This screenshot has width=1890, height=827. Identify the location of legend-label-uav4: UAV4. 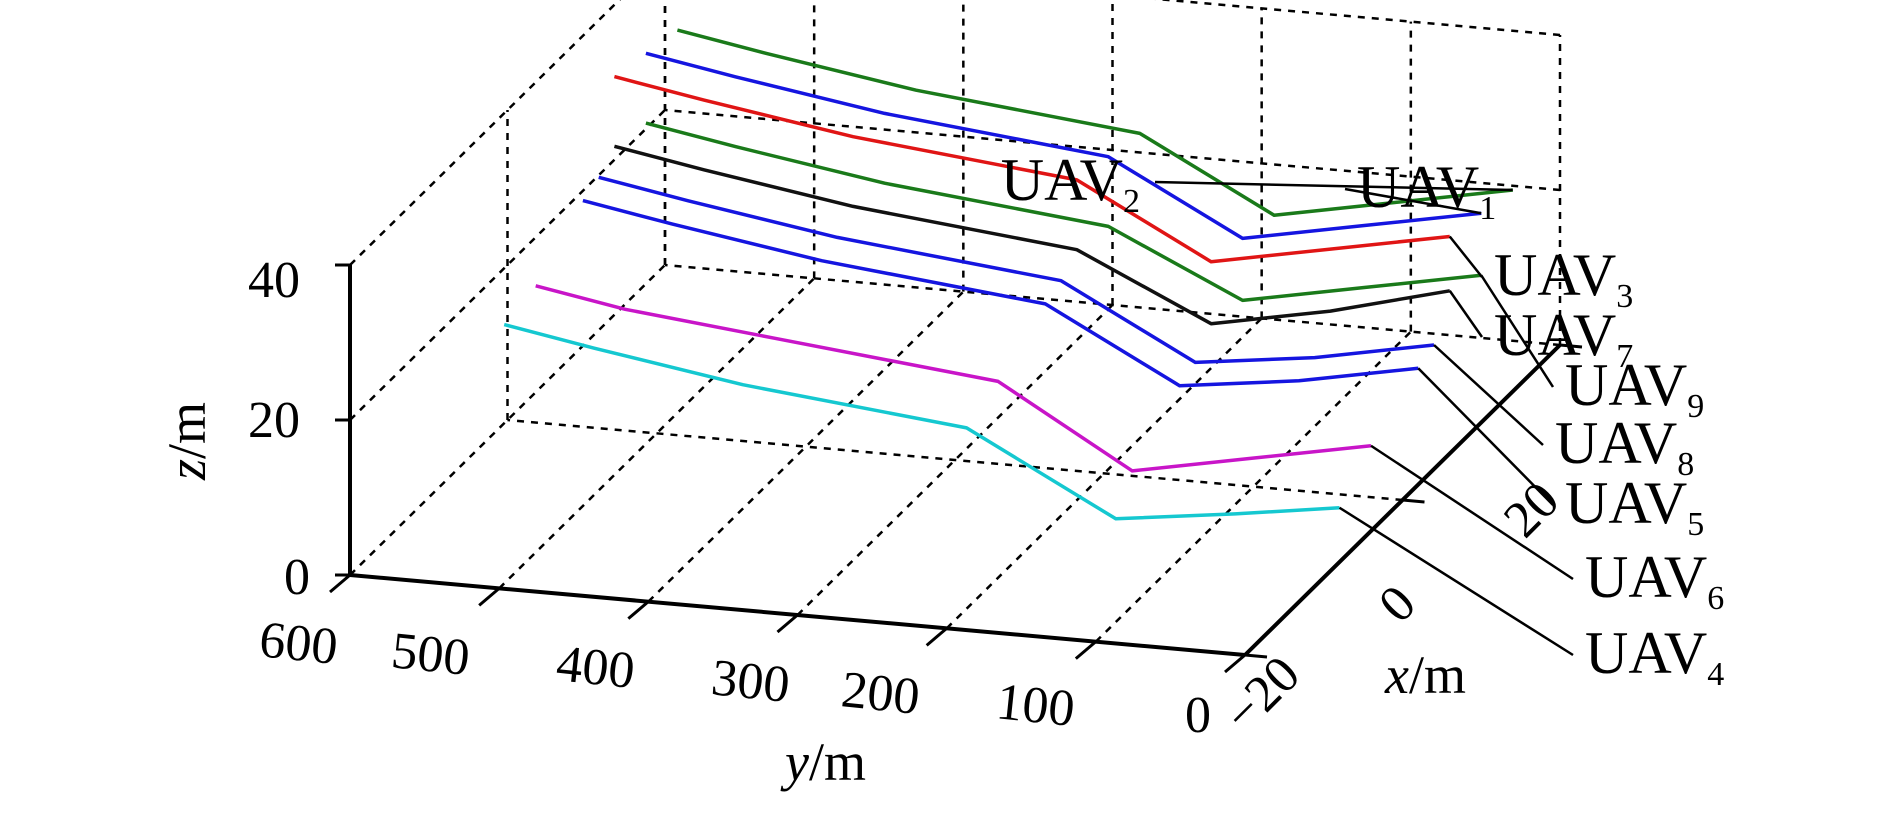
(1531, 599).